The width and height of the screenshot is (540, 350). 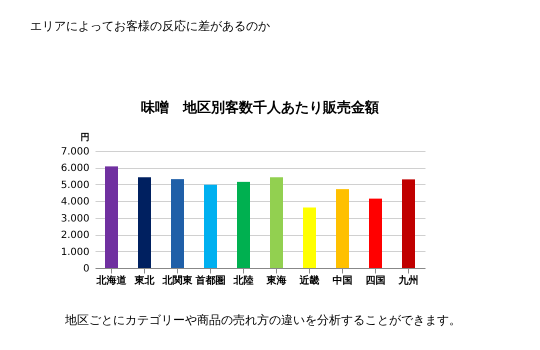 What do you see at coordinates (75, 185) in the screenshot?
I see `y-tick-label: 5.000` at bounding box center [75, 185].